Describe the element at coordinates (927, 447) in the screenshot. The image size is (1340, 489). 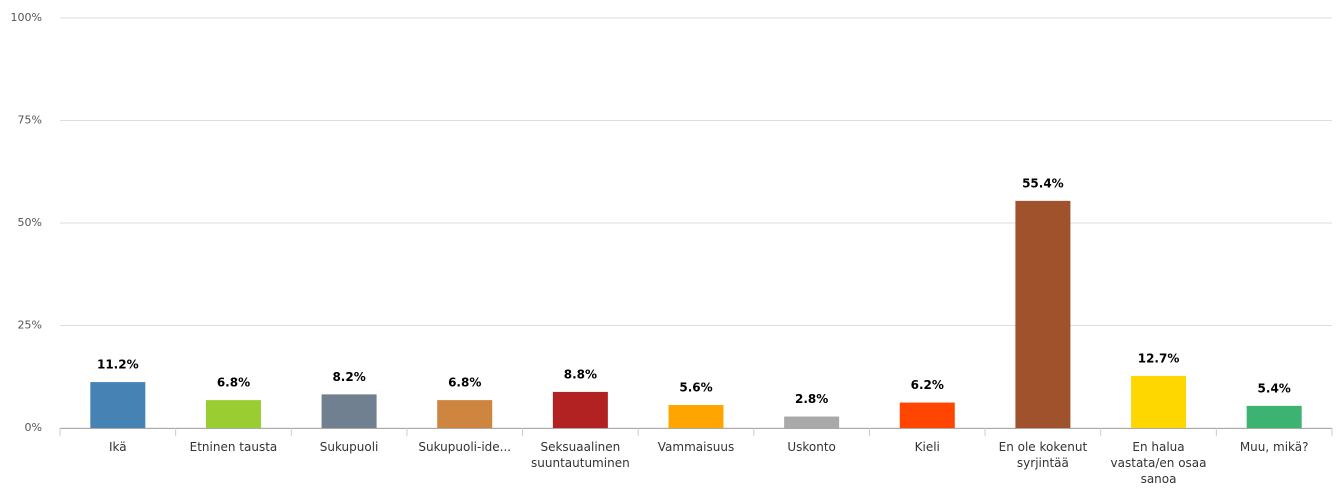
I see `x-tick-label: Kieli` at that location.